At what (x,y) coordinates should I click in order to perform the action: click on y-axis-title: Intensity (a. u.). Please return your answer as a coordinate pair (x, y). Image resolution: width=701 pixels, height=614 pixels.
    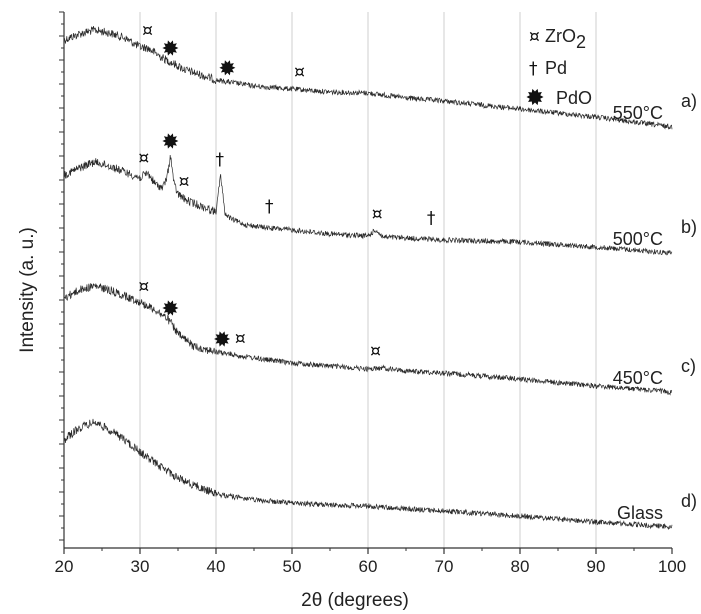
    Looking at the image, I should click on (27, 290).